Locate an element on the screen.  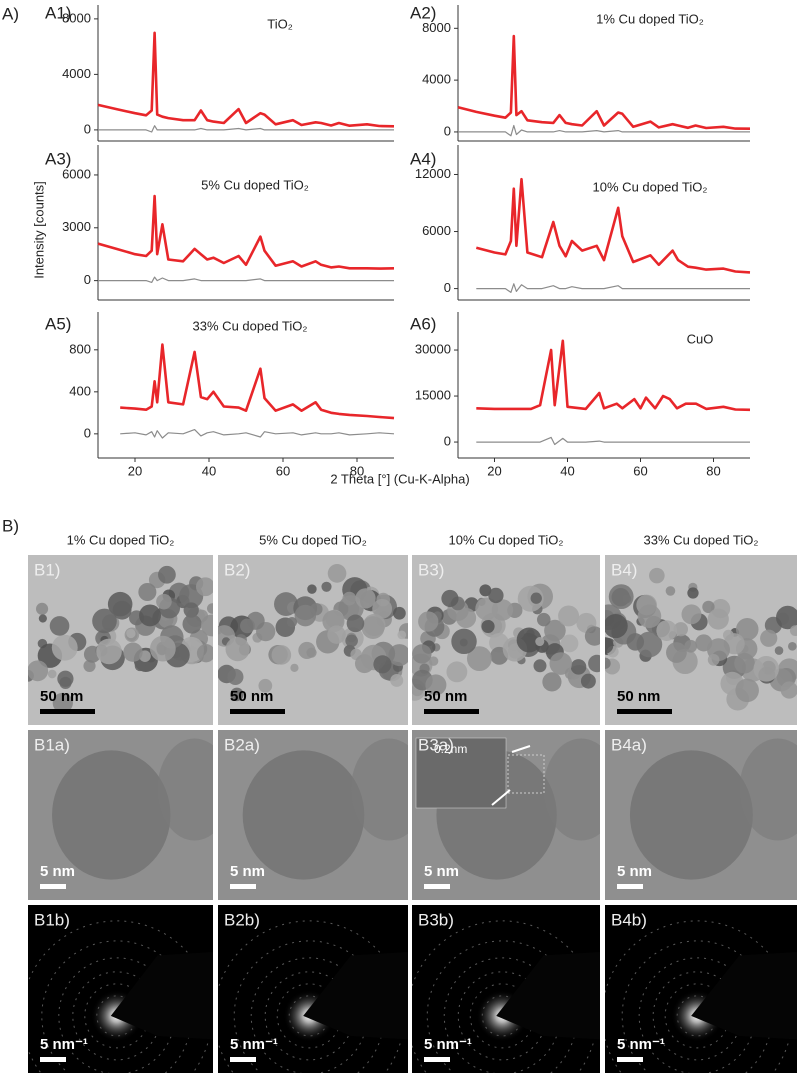
y-tick-label: 800 is located at coordinates (80, 348).